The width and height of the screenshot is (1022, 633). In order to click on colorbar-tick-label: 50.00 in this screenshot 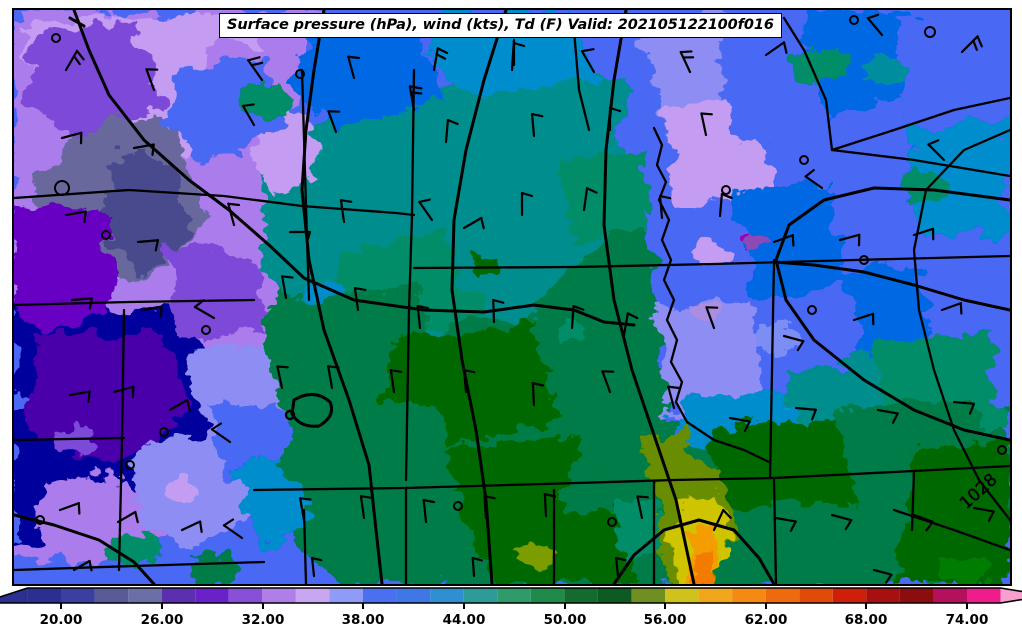, I will do `click(565, 620)`.